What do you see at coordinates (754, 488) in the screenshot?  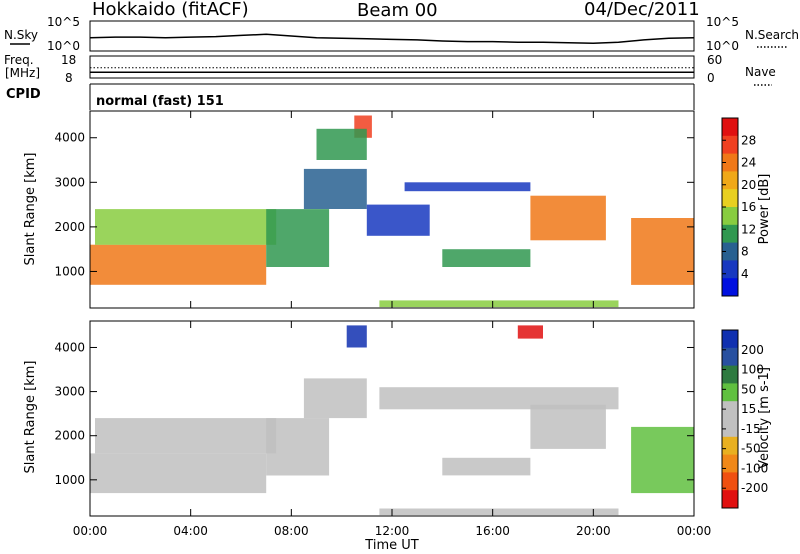 I see `velocity-cbar-tick-label-7: -200` at bounding box center [754, 488].